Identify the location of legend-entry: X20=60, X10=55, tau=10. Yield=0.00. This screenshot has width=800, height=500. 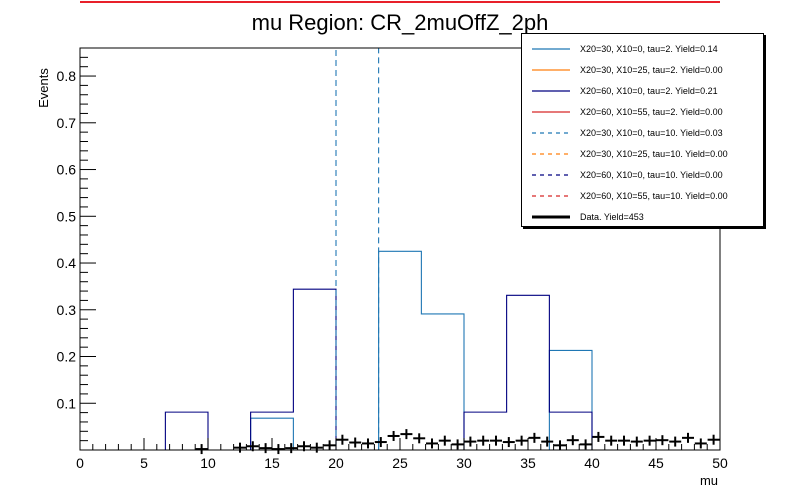
(642, 196).